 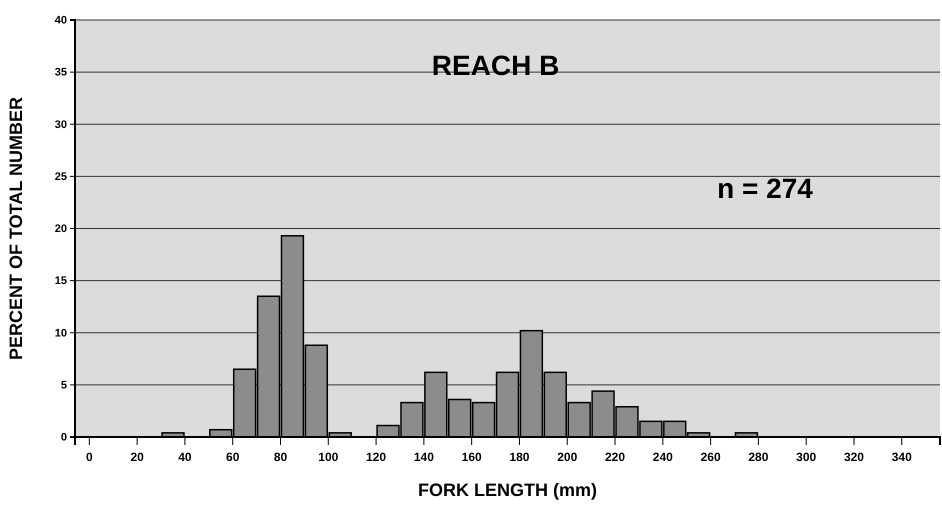 I want to click on x-tick-label: 0, so click(x=89, y=457).